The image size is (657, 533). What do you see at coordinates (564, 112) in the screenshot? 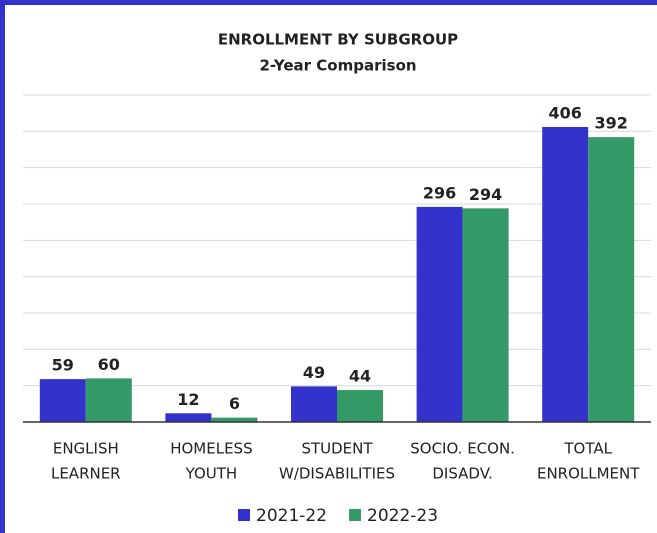
I see `data-label: 406` at bounding box center [564, 112].